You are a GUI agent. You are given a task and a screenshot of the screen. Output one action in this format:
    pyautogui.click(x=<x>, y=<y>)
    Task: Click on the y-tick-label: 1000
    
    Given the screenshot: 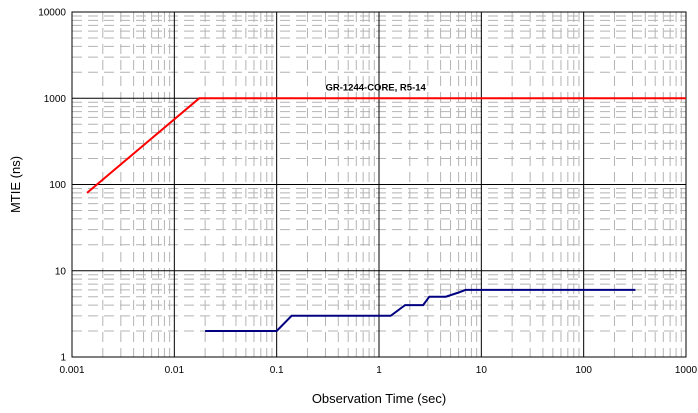 What is the action you would take?
    pyautogui.click(x=55, y=99)
    